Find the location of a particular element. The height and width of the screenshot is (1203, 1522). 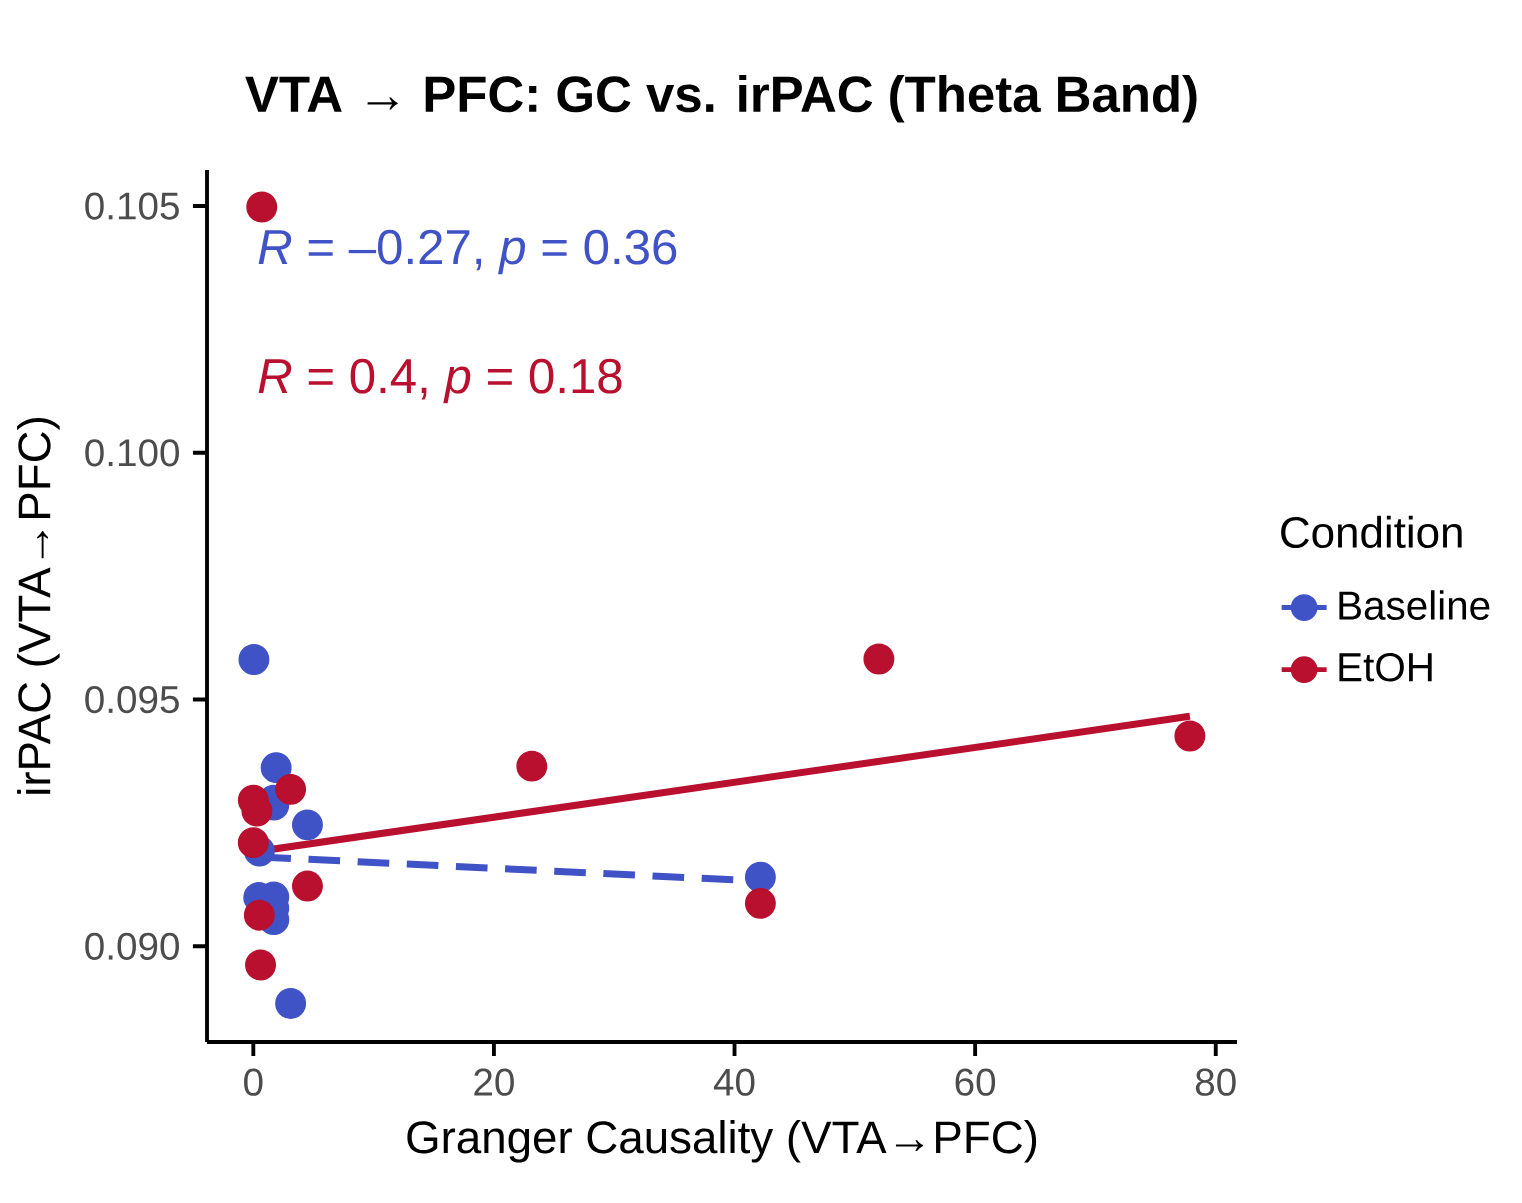

chart-title: VTA → PFC: GC vs. irPAC (Theta Band) is located at coordinates (721, 98).